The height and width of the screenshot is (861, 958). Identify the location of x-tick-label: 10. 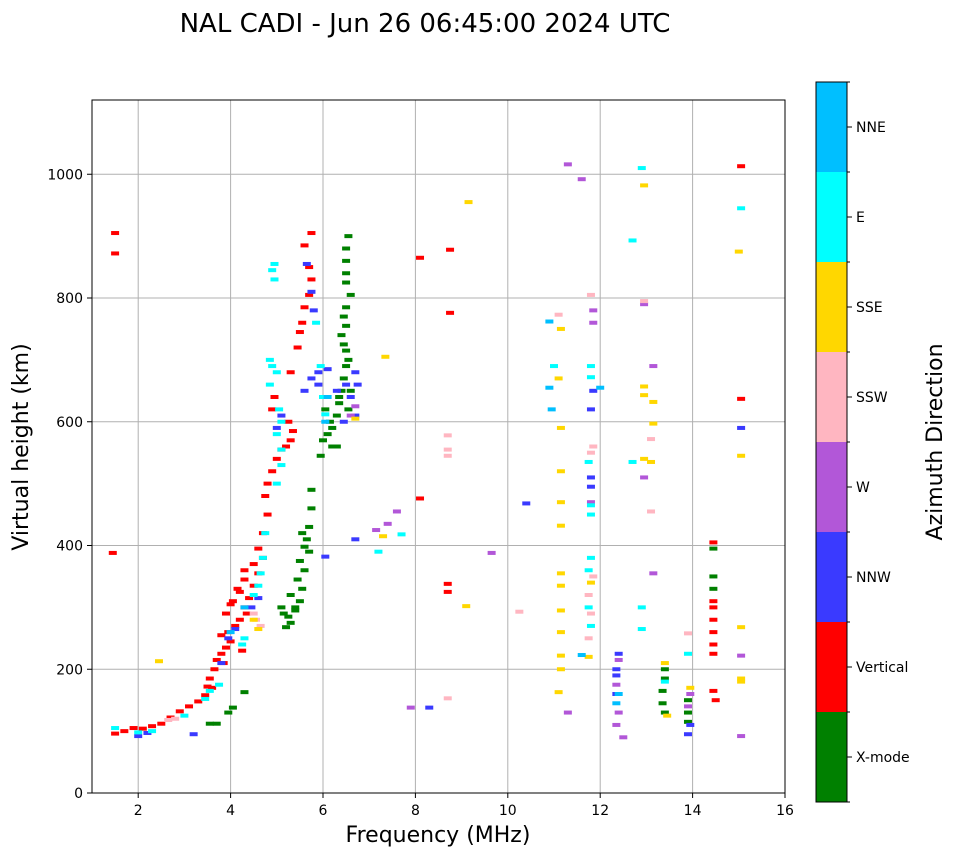
(508, 811).